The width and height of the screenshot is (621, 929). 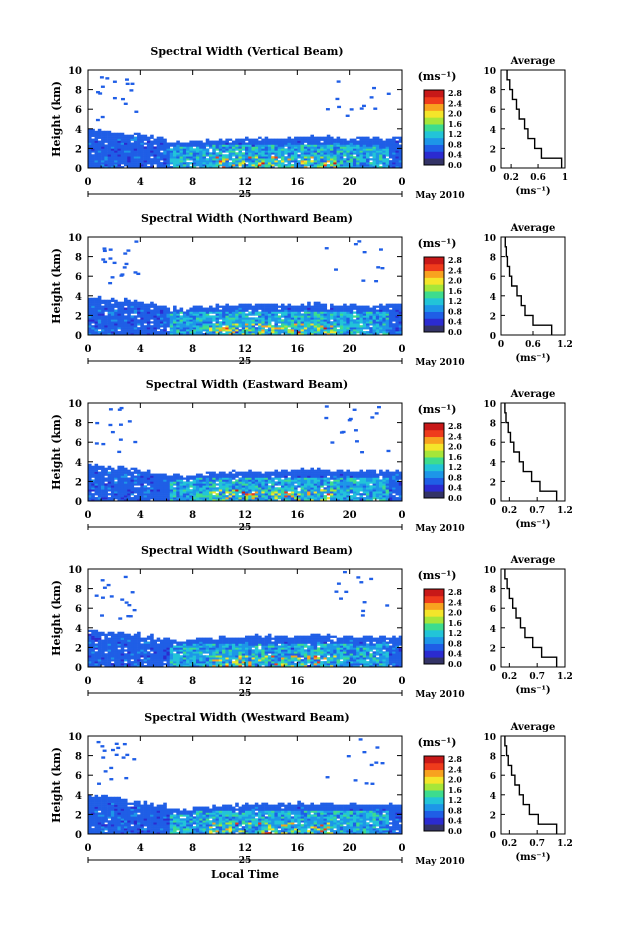 I want to click on colorbar-tick-label: 2.8, so click(x=455, y=260).